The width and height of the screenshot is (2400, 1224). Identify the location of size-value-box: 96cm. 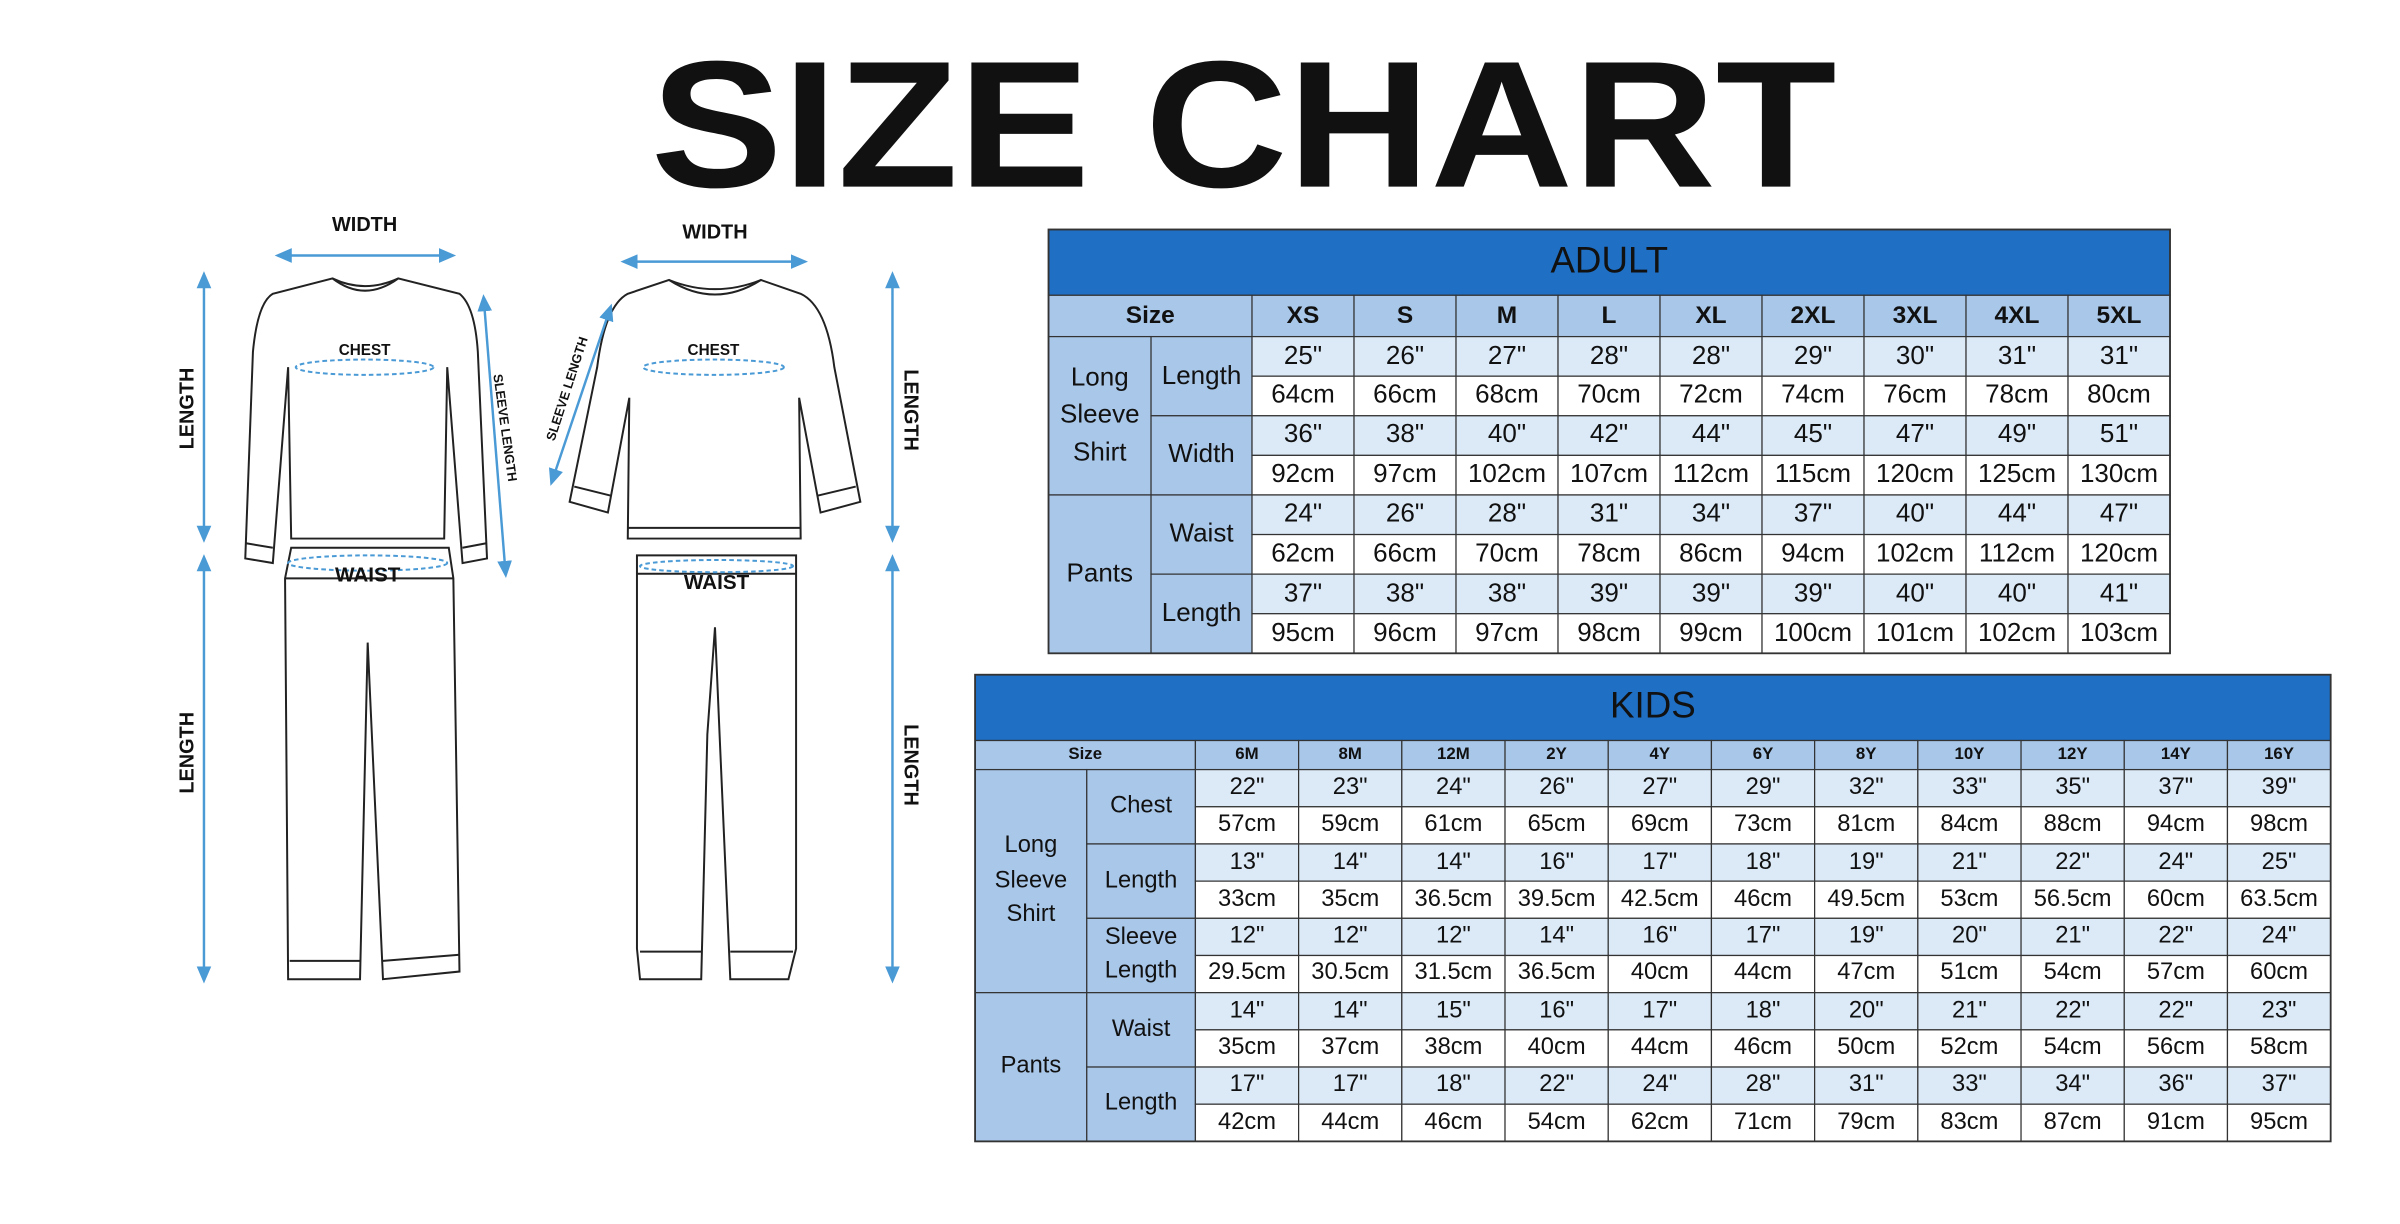
(1405, 632).